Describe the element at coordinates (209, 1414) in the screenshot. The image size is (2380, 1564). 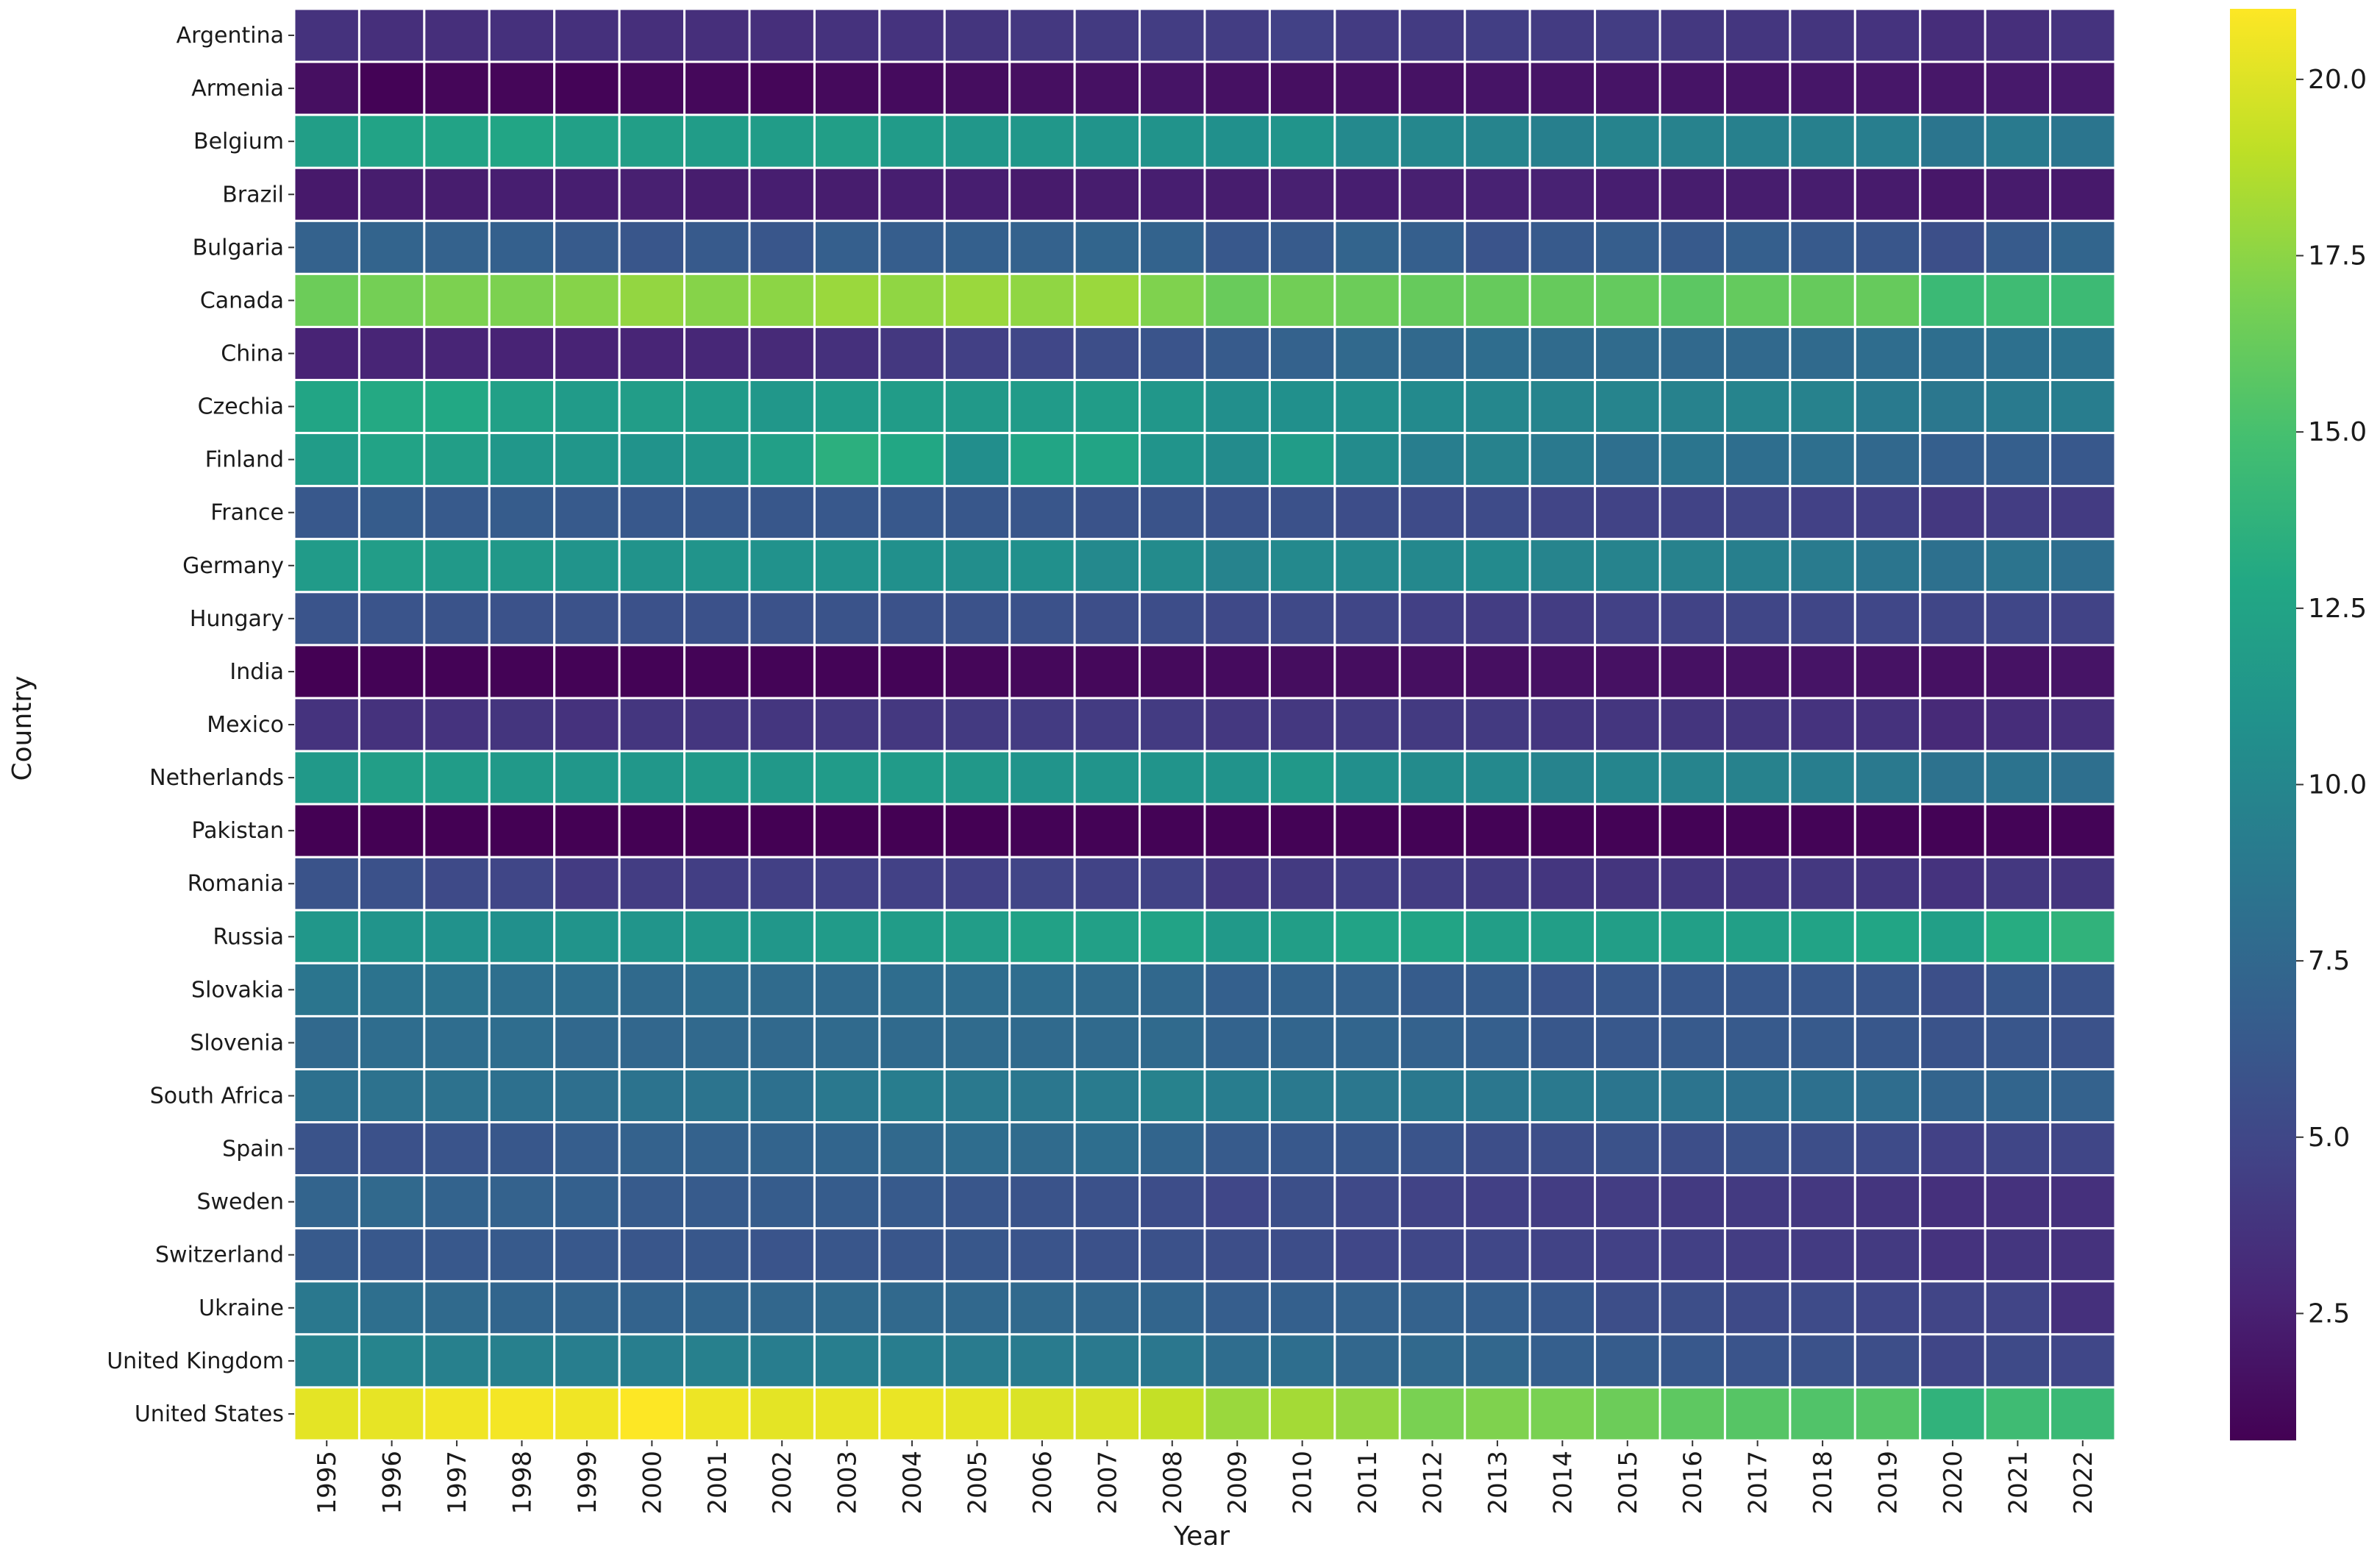
I see `y-tick-label: United States` at that location.